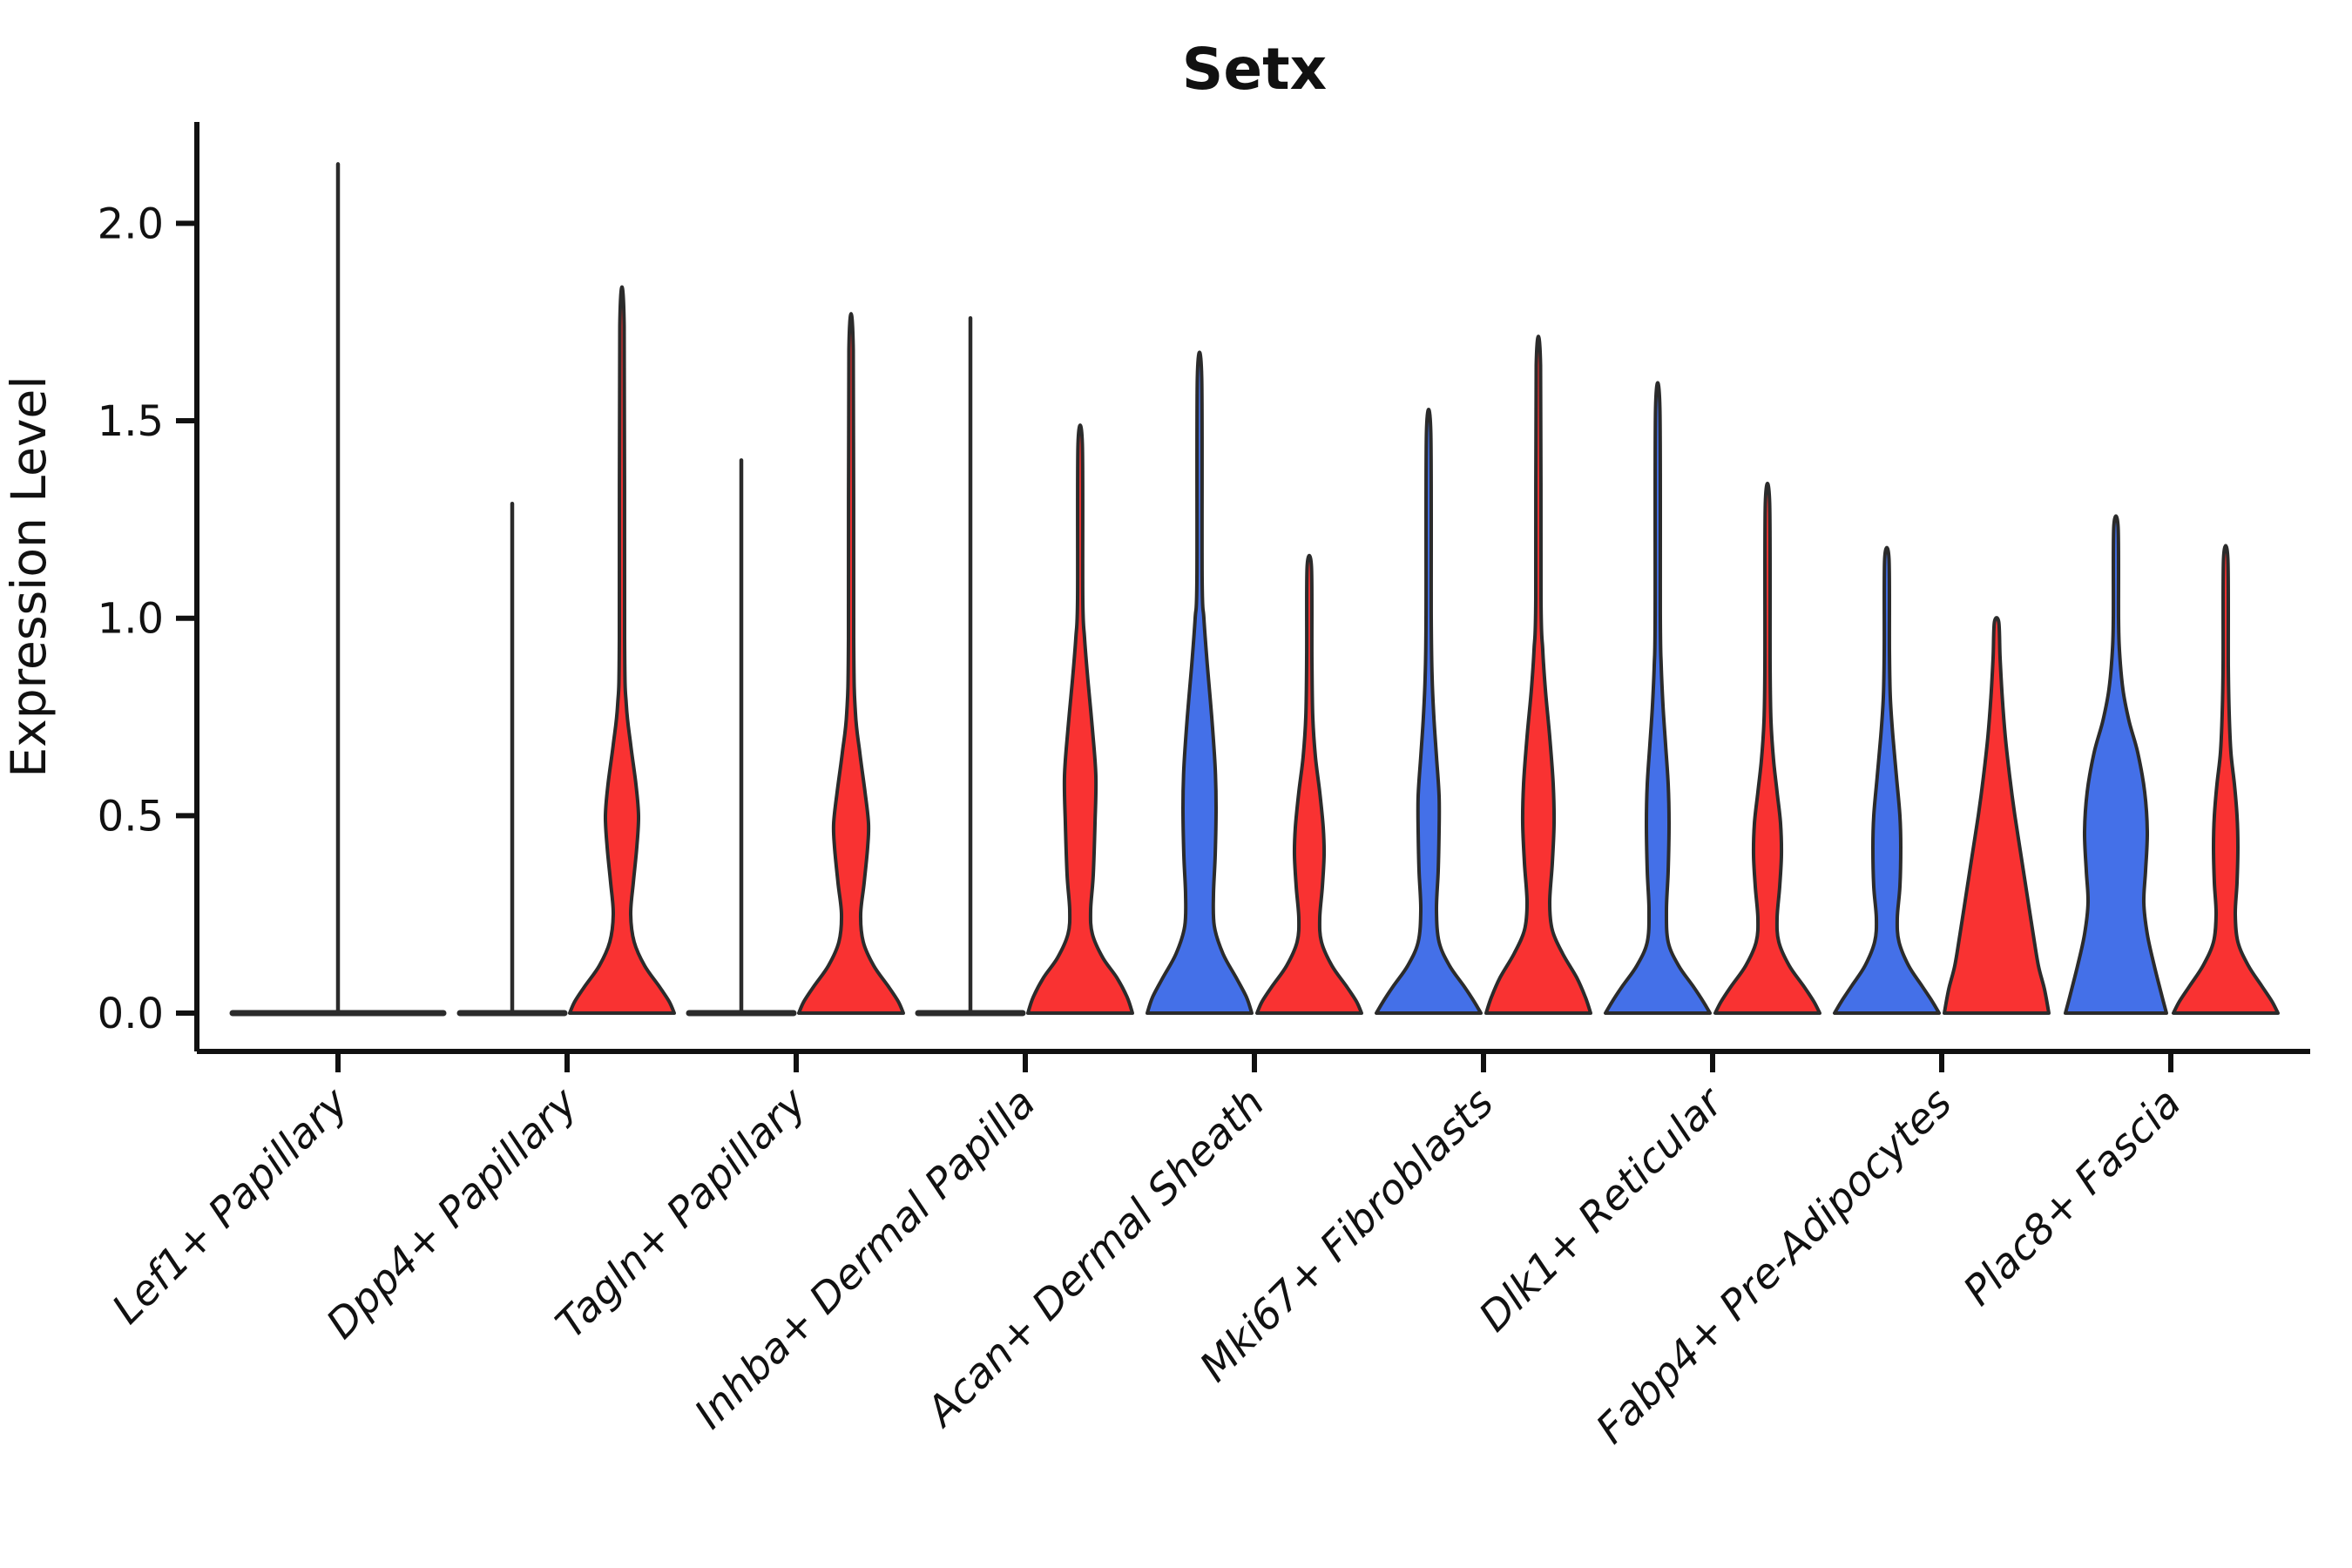 This screenshot has width=2352, height=1568. What do you see at coordinates (131, 816) in the screenshot?
I see `y-tick-label: 0.5` at bounding box center [131, 816].